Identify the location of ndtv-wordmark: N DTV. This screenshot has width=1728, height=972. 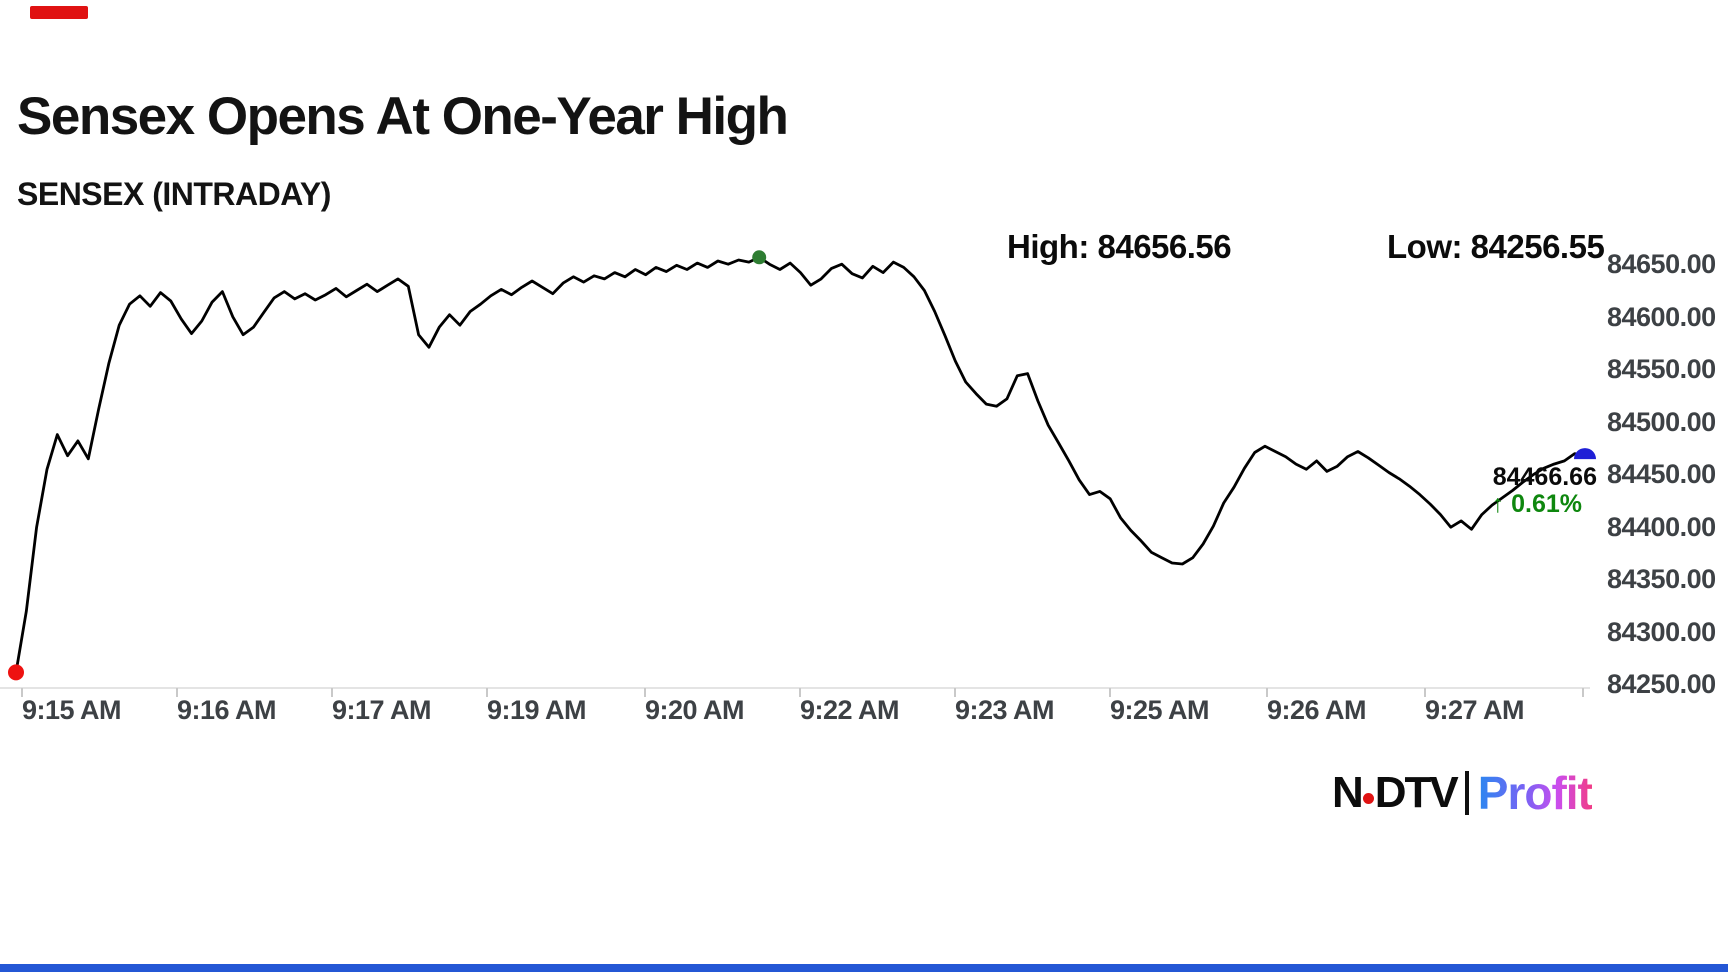
(1395, 793).